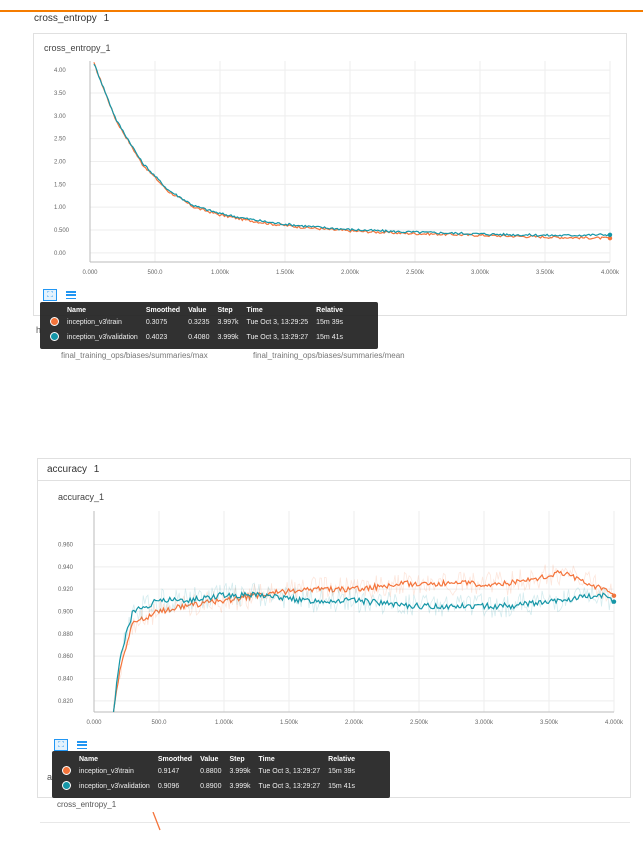 The height and width of the screenshot is (850, 643). I want to click on tooltip-cell-value: 0.4080, so click(199, 337).